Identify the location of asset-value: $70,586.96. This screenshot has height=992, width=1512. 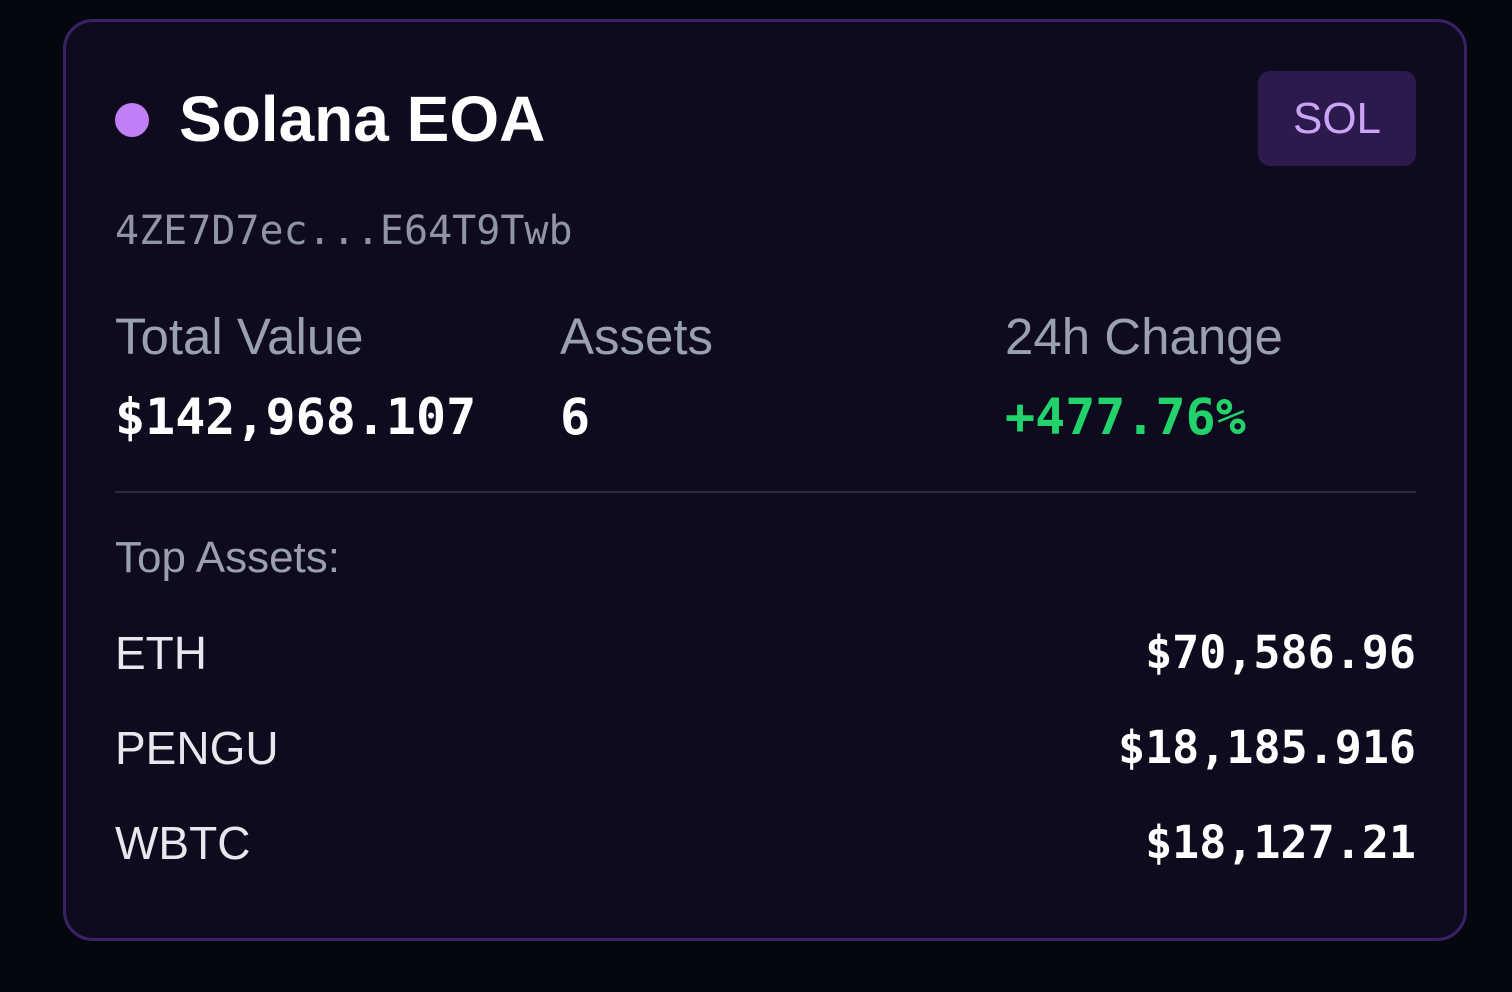
(1280, 652).